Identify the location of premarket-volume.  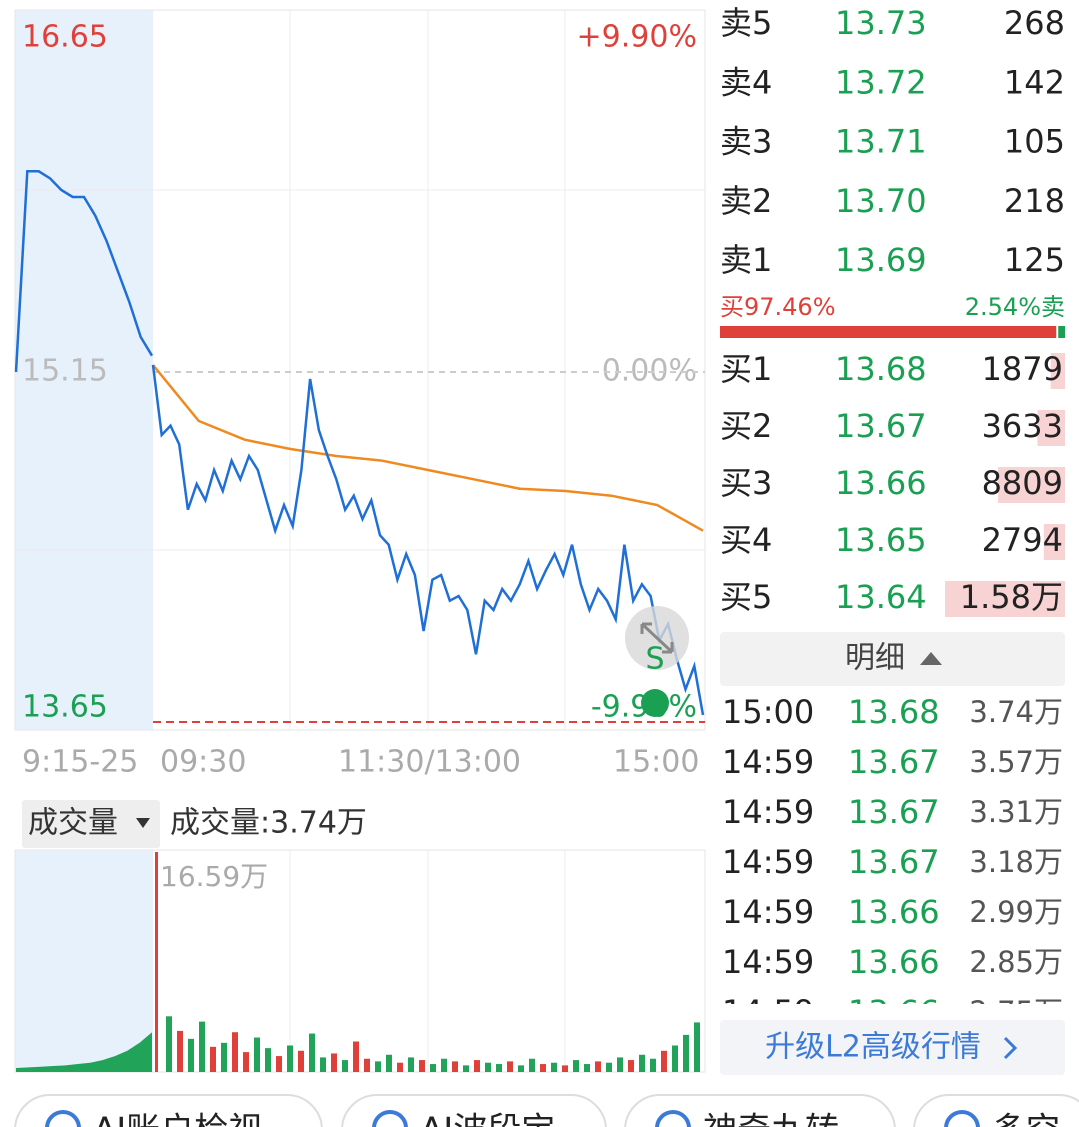
(84, 1052).